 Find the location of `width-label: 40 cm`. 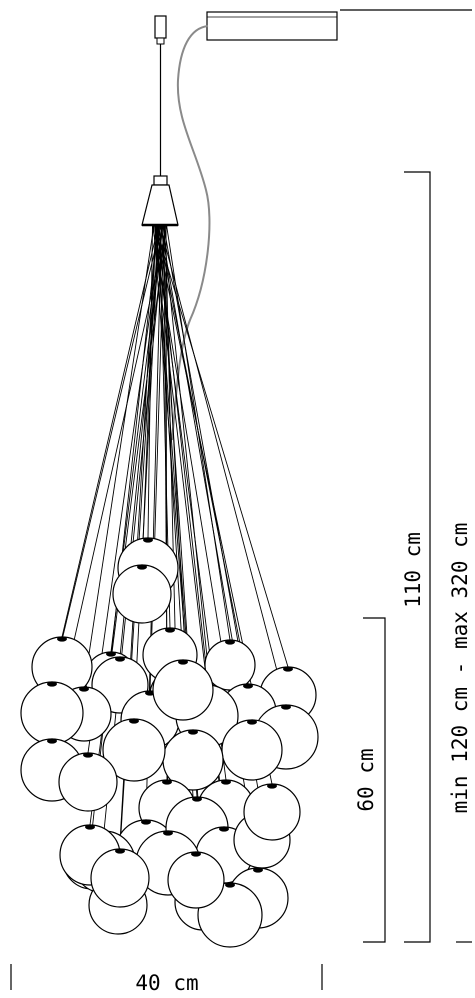

width-label: 40 cm is located at coordinates (166, 983).